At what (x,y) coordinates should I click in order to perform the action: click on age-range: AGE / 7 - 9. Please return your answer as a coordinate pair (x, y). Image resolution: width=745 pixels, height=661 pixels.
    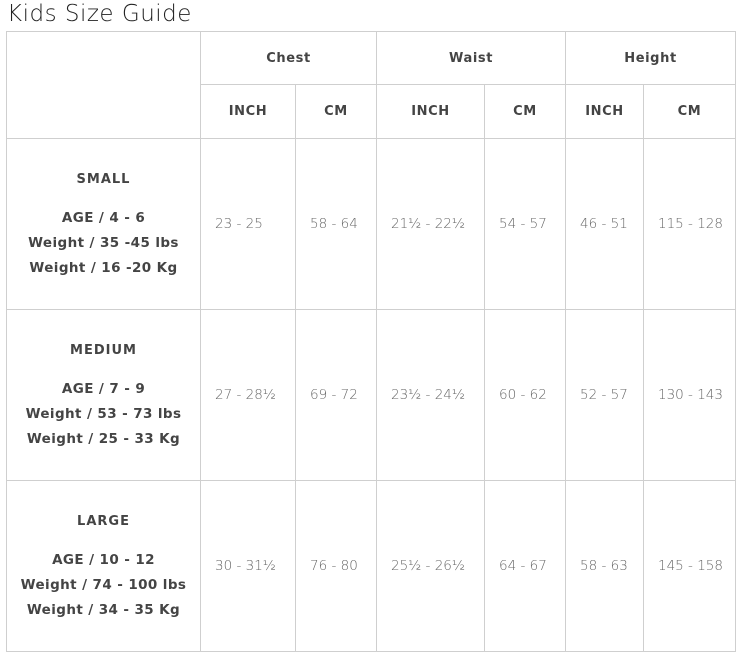
    Looking at the image, I should click on (103, 389).